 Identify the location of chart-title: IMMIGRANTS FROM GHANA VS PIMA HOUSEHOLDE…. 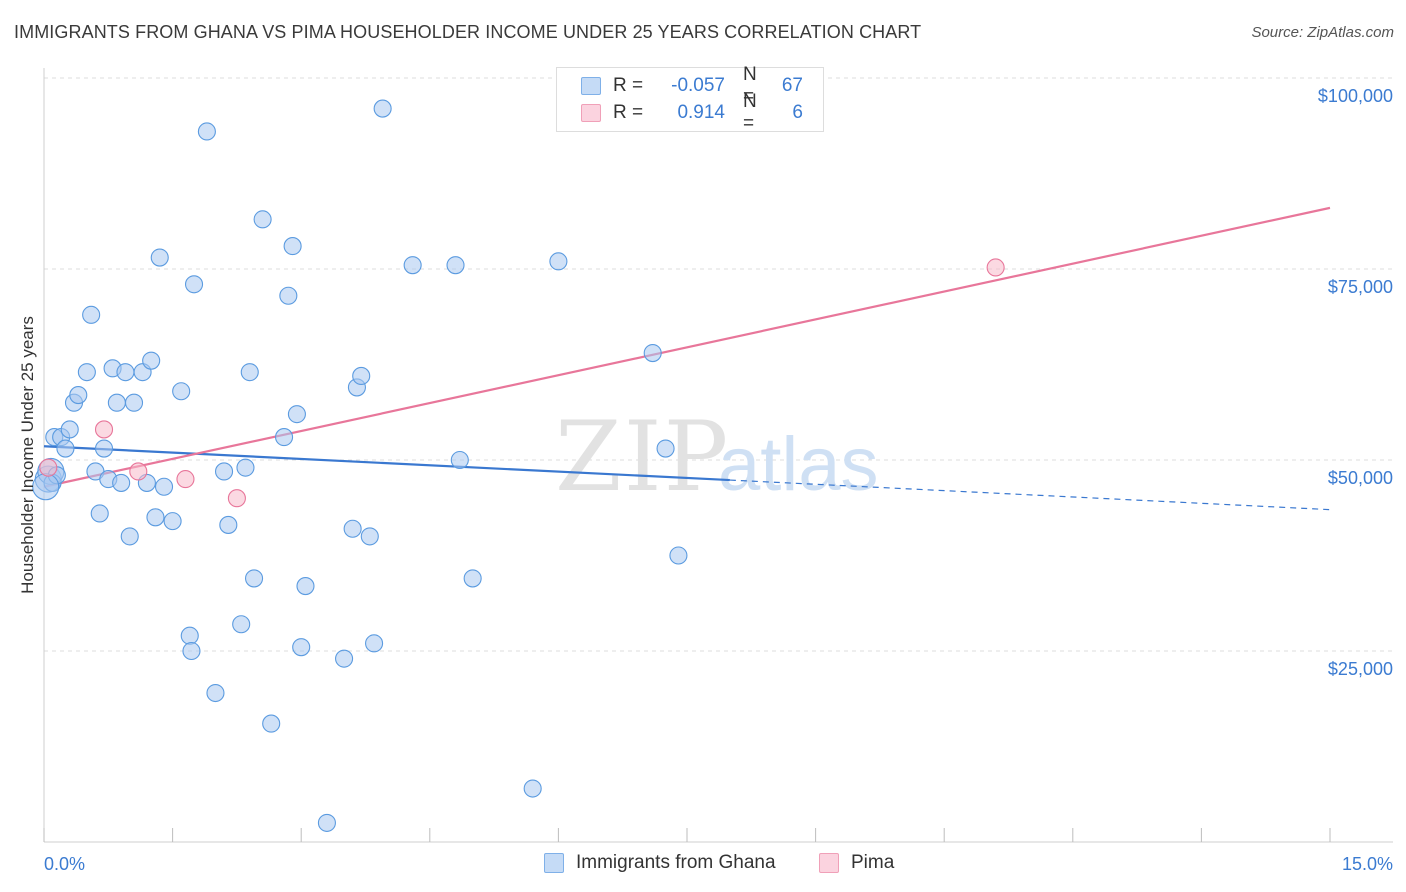
(468, 32).